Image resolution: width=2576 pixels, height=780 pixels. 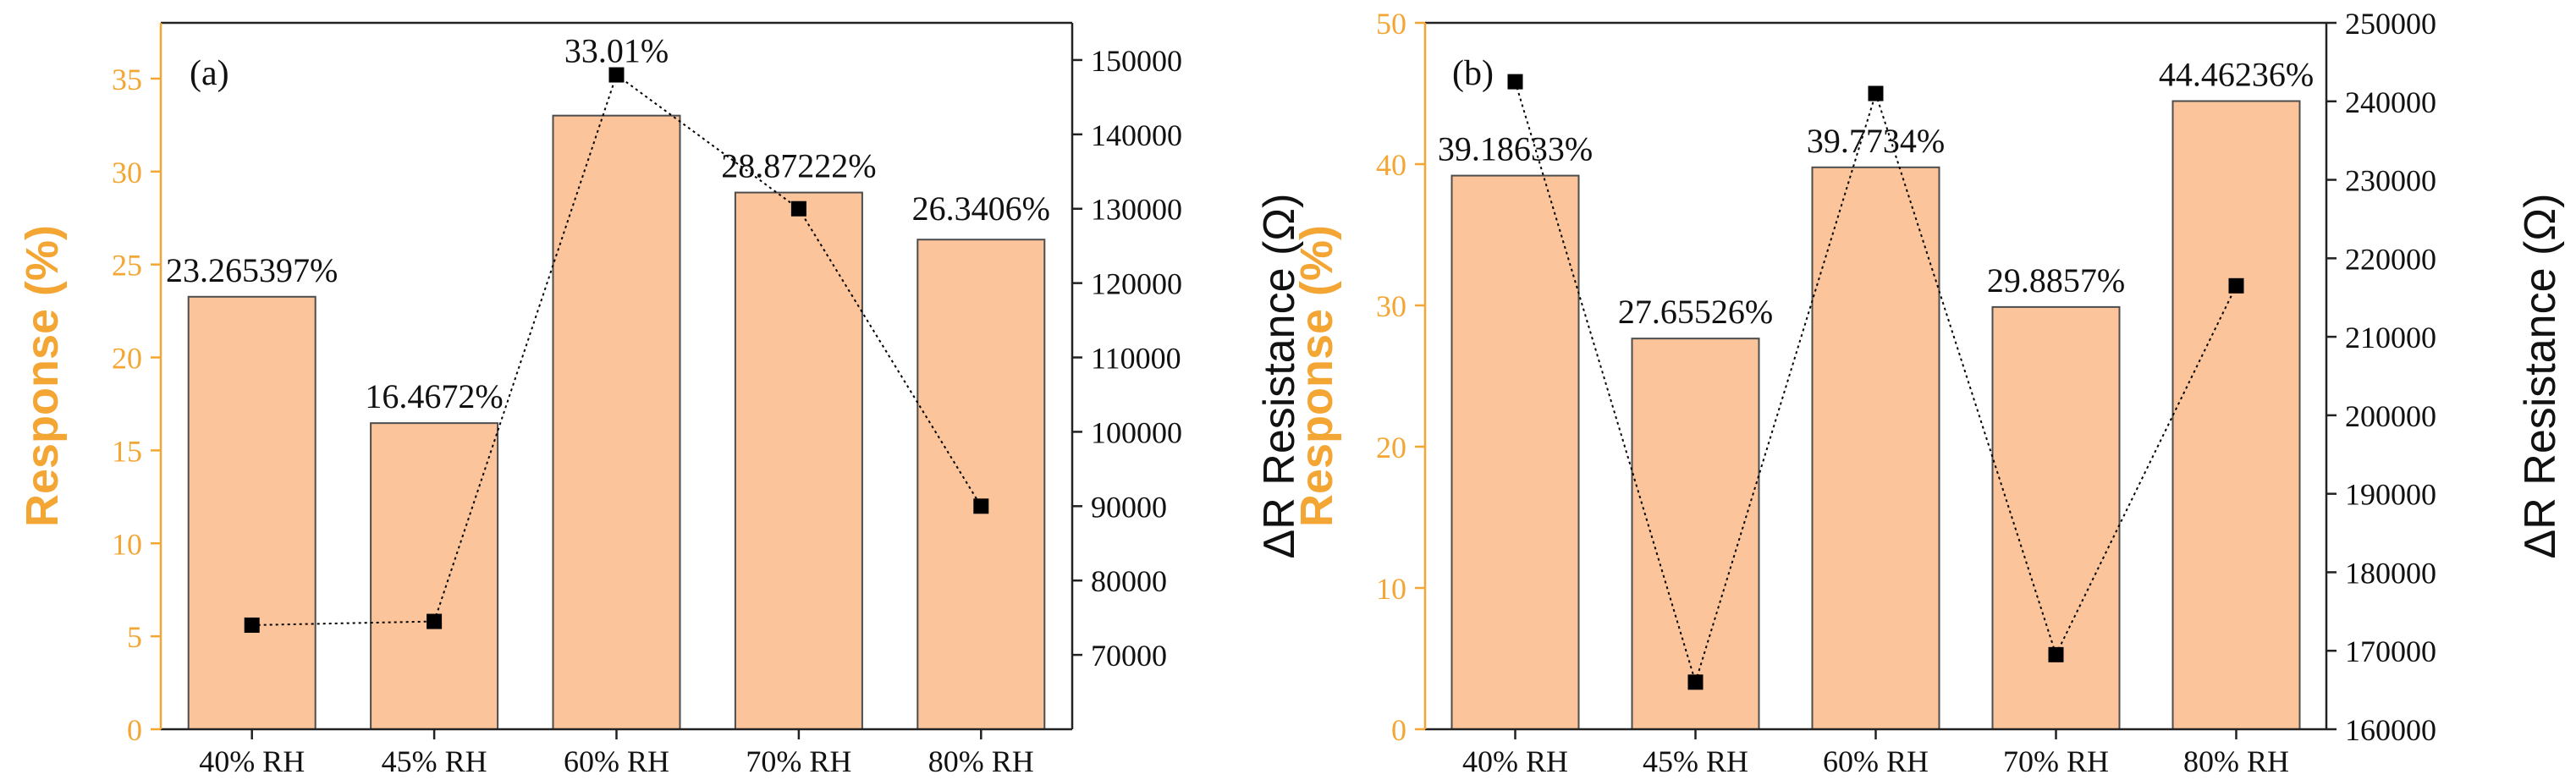 I want to click on left-tick-label: 15, so click(x=127, y=451).